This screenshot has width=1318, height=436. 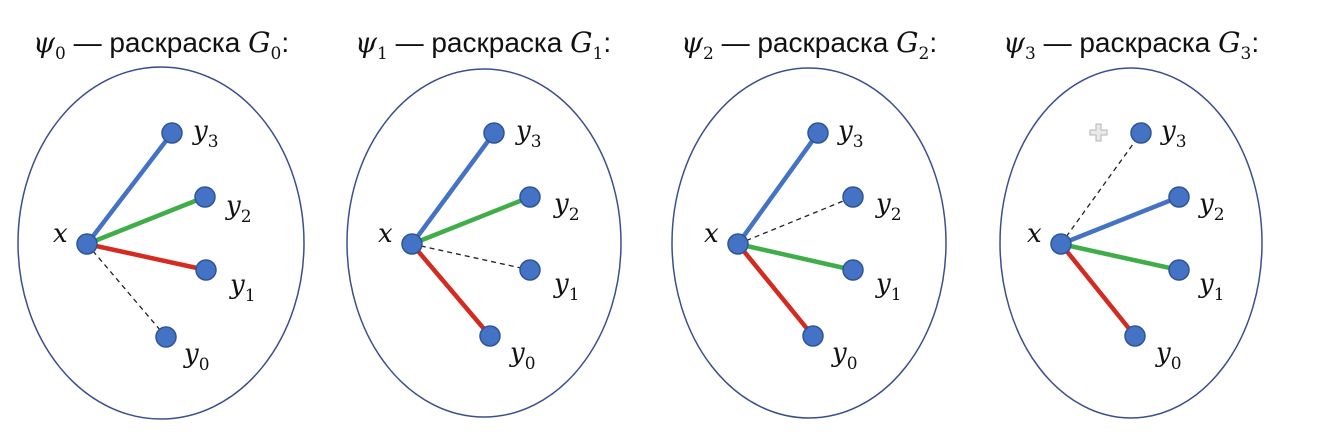 What do you see at coordinates (708, 54) in the screenshot?
I see `psi-subscript: 2` at bounding box center [708, 54].